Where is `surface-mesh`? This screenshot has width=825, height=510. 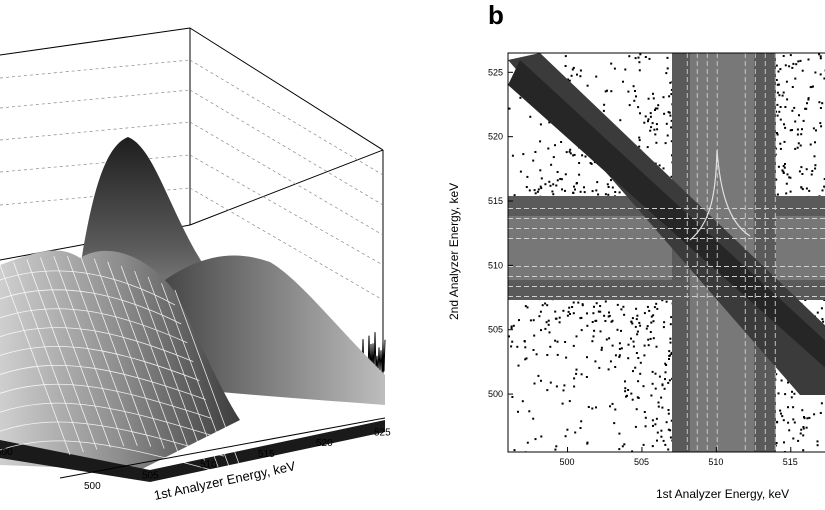
surface-mesh is located at coordinates (123, 368).